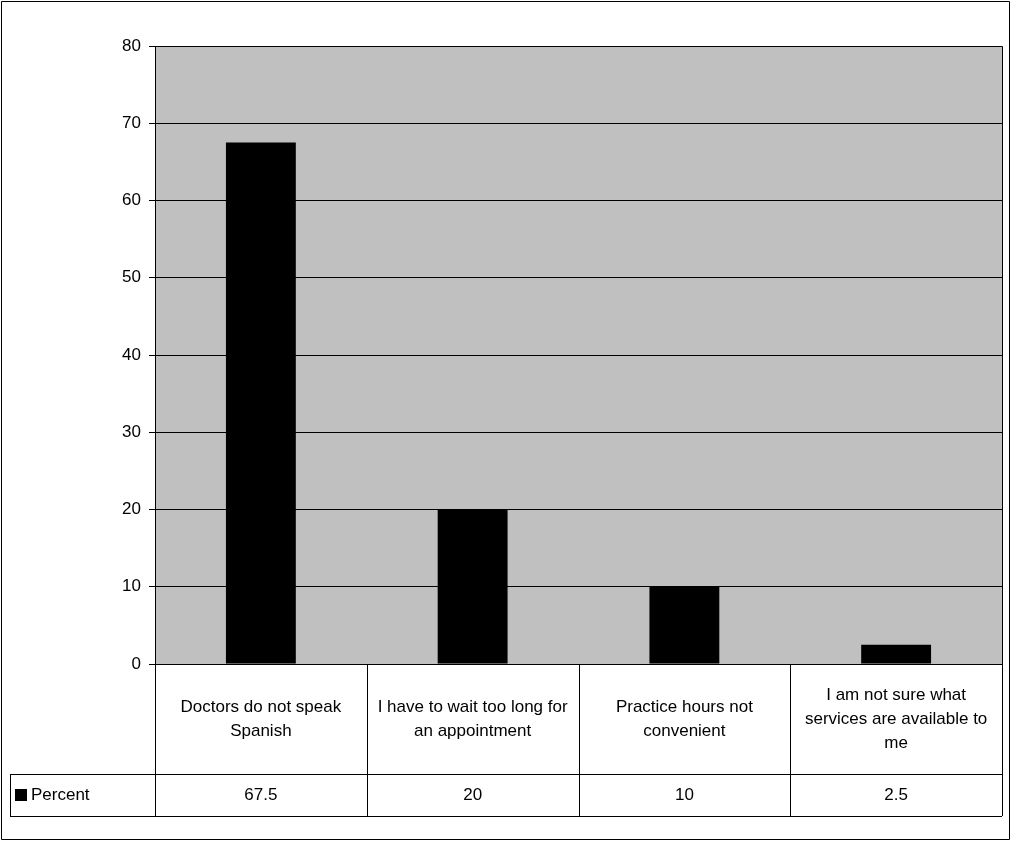 The width and height of the screenshot is (1011, 841). What do you see at coordinates (131, 277) in the screenshot?
I see `y-tick-label: 50` at bounding box center [131, 277].